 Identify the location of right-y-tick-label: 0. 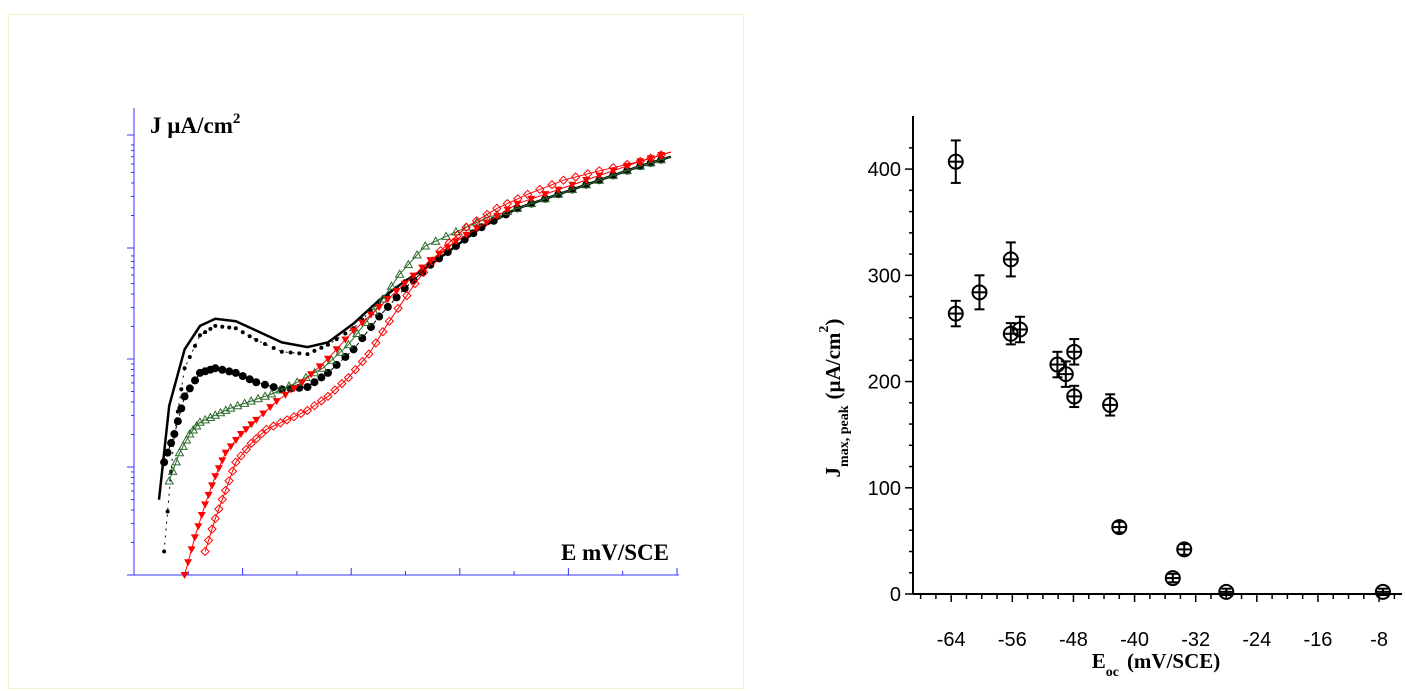
(895, 595).